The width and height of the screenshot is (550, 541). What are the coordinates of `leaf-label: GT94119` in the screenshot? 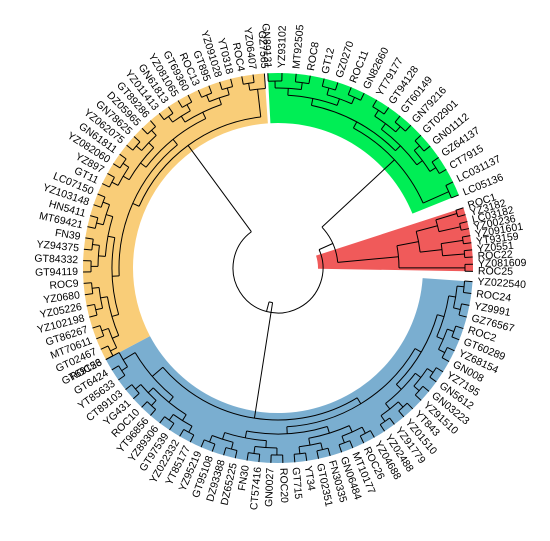 It's located at (56, 272).